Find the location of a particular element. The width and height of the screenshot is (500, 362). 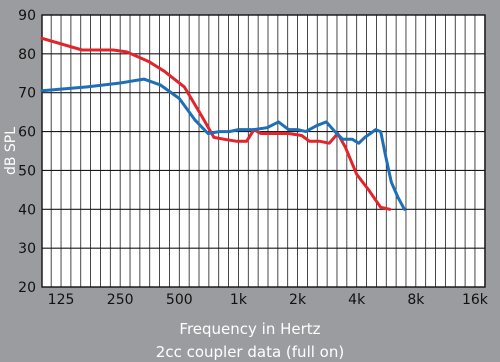

x-tick-label: 1k is located at coordinates (239, 300).